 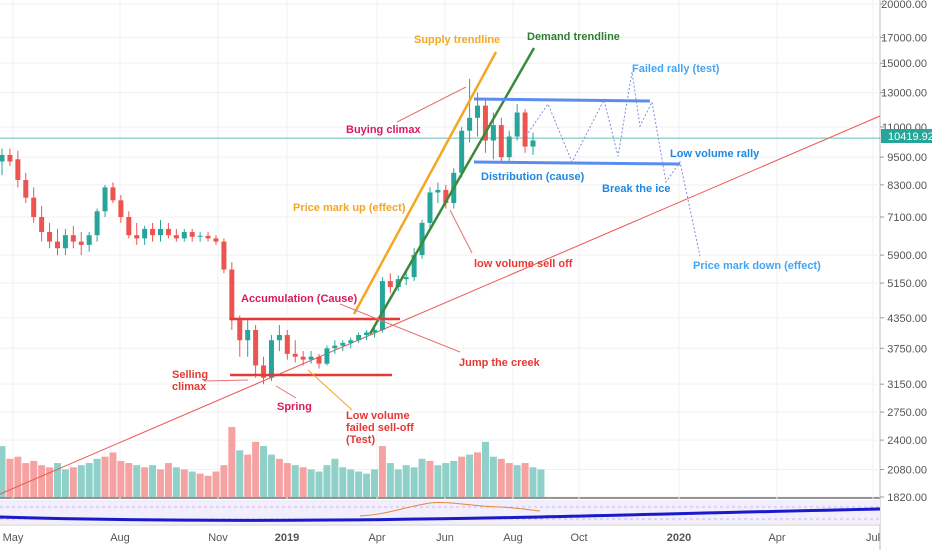 What do you see at coordinates (294, 407) in the screenshot?
I see `spring-label: Spring` at bounding box center [294, 407].